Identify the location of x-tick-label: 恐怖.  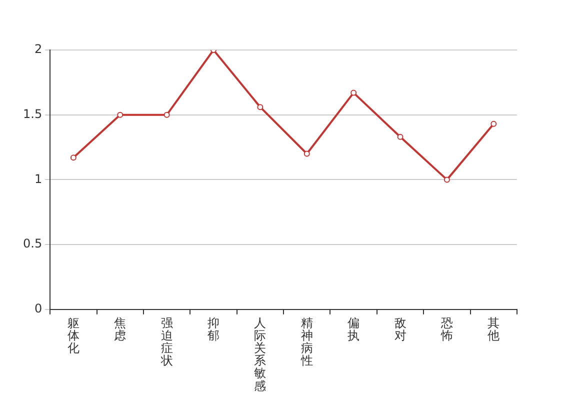
(446, 329).